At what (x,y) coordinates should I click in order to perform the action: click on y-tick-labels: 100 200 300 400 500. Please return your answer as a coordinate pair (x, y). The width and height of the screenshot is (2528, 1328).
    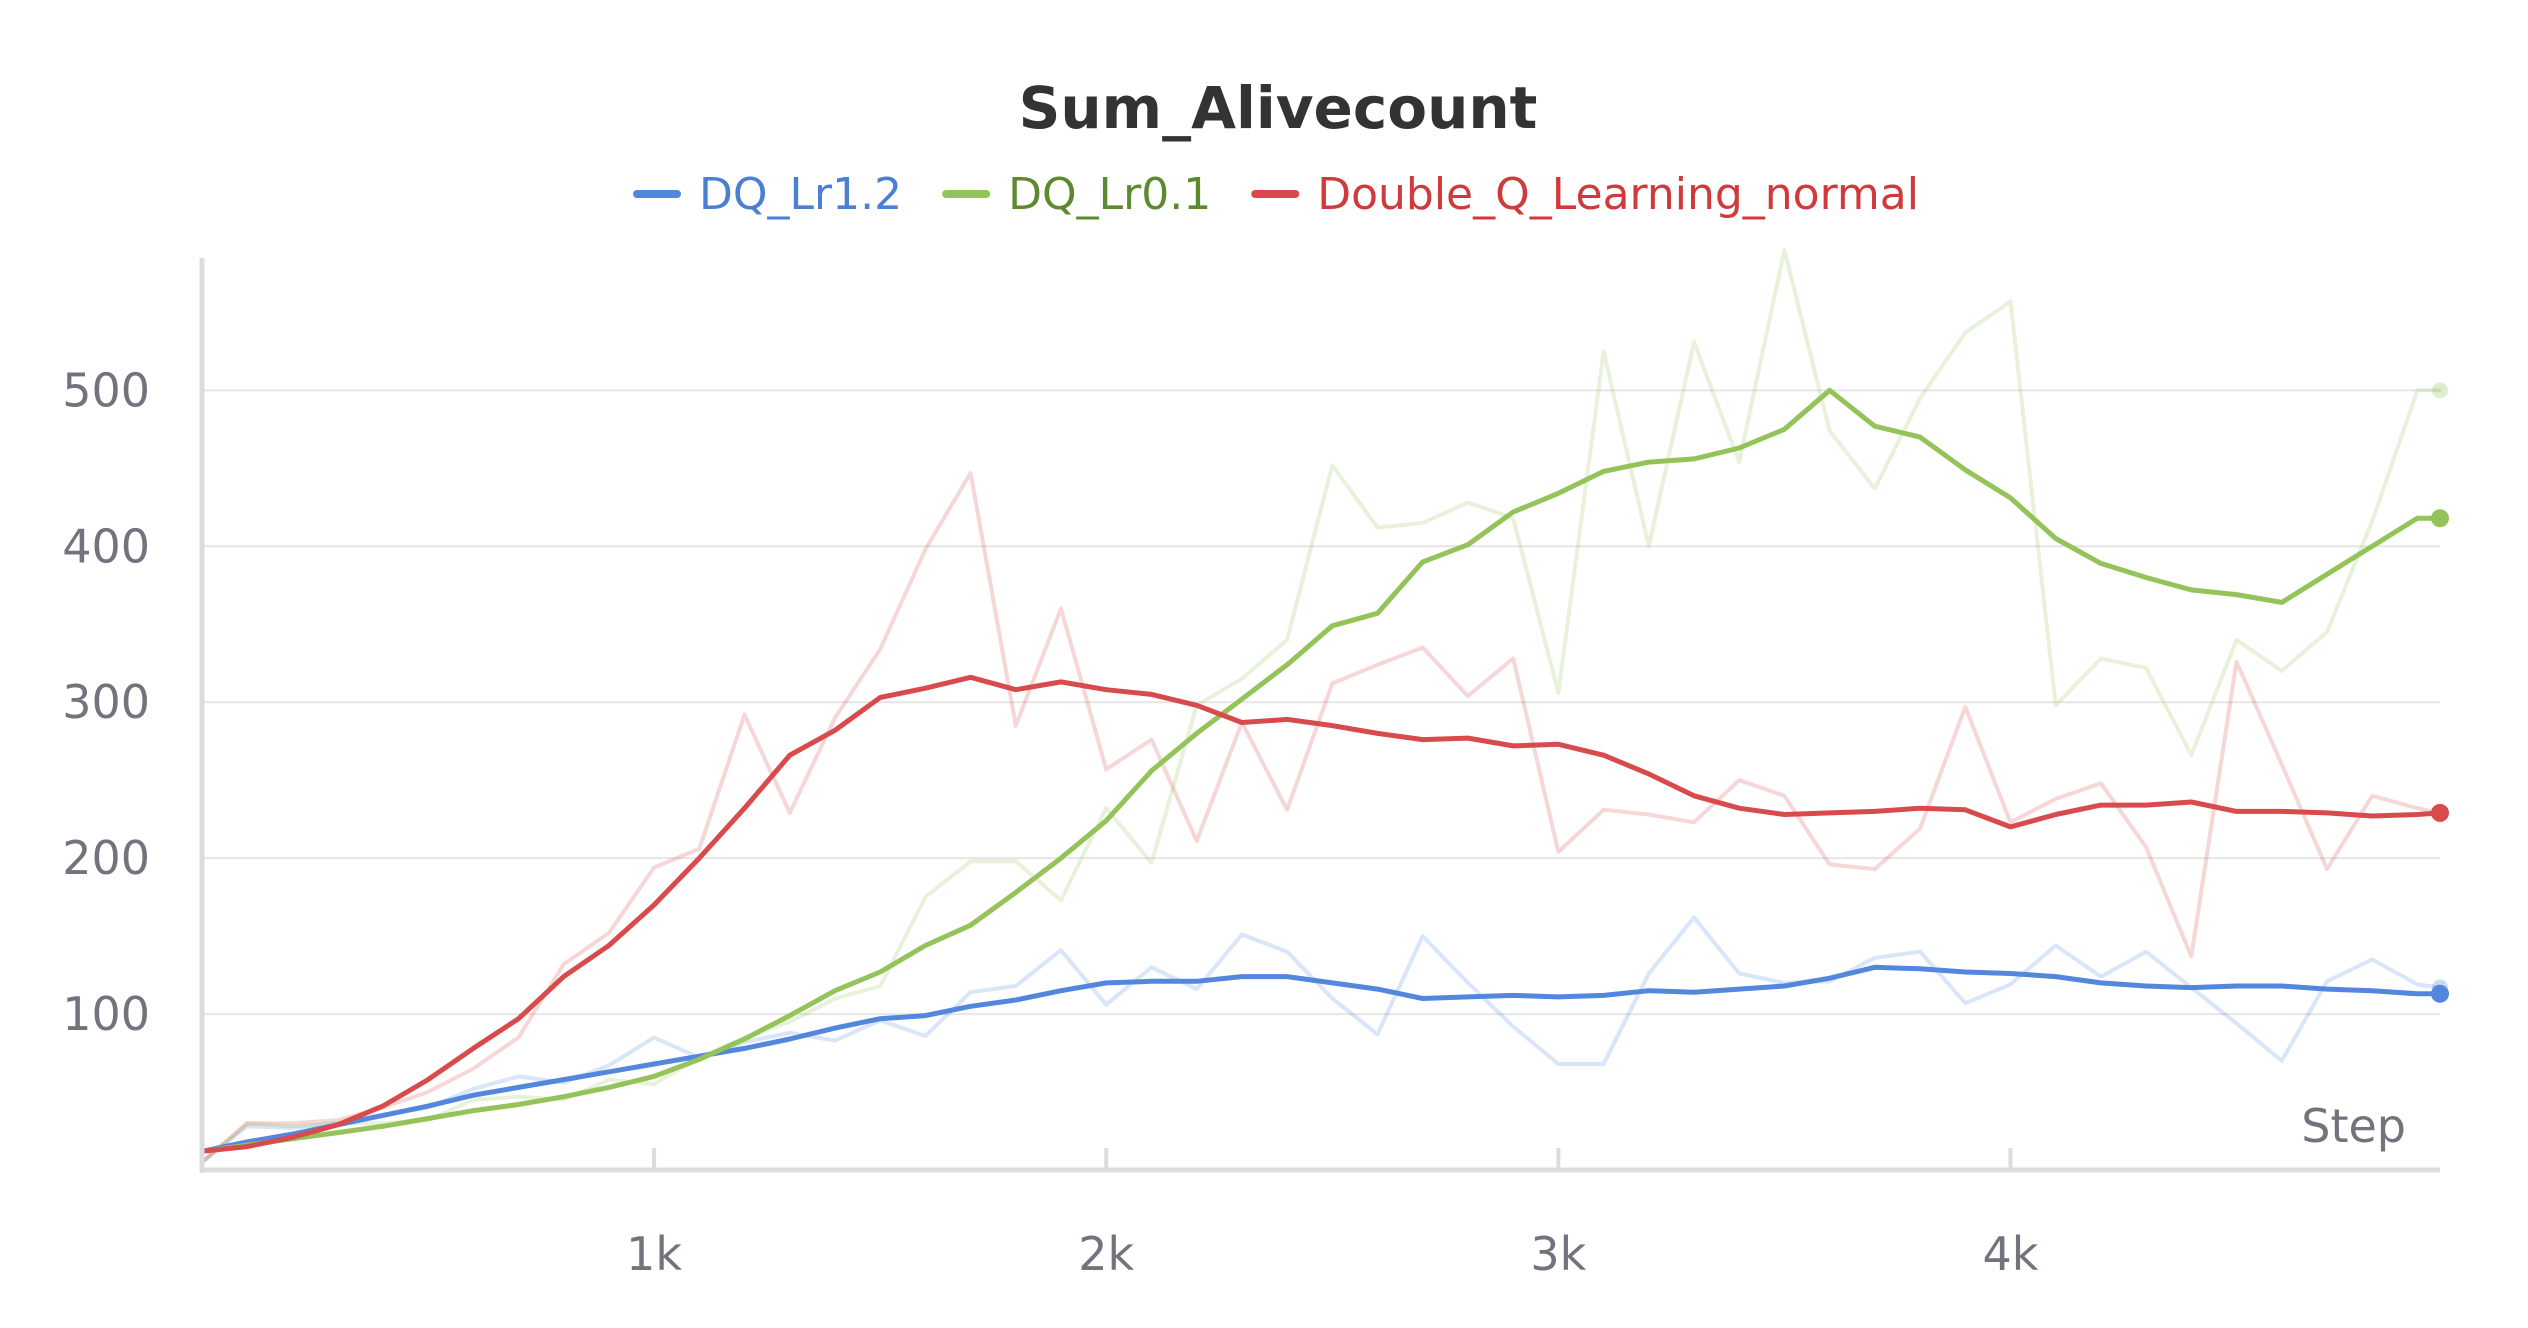
    Looking at the image, I should click on (106, 702).